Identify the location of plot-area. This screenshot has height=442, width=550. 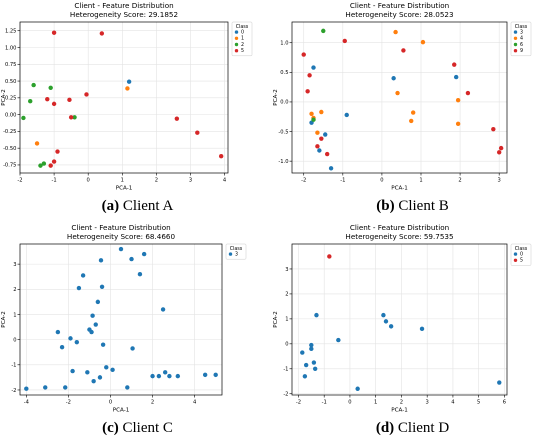
(124, 97).